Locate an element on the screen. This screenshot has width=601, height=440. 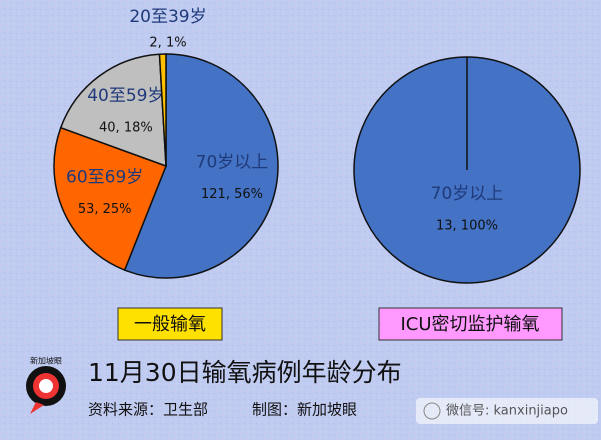
watermark-bg is located at coordinates (507, 411).